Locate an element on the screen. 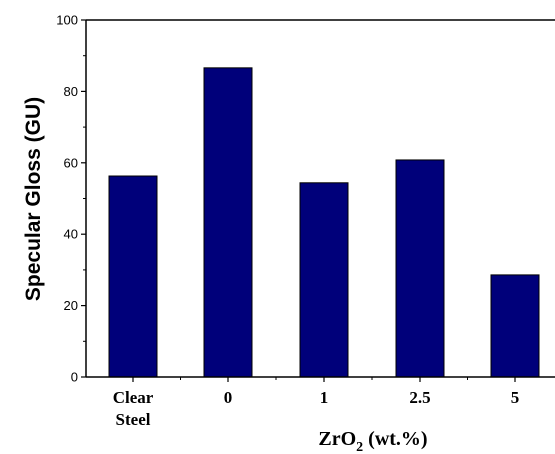 Image resolution: width=555 pixels, height=454 pixels. y-tick-label: 100 is located at coordinates (67, 20).